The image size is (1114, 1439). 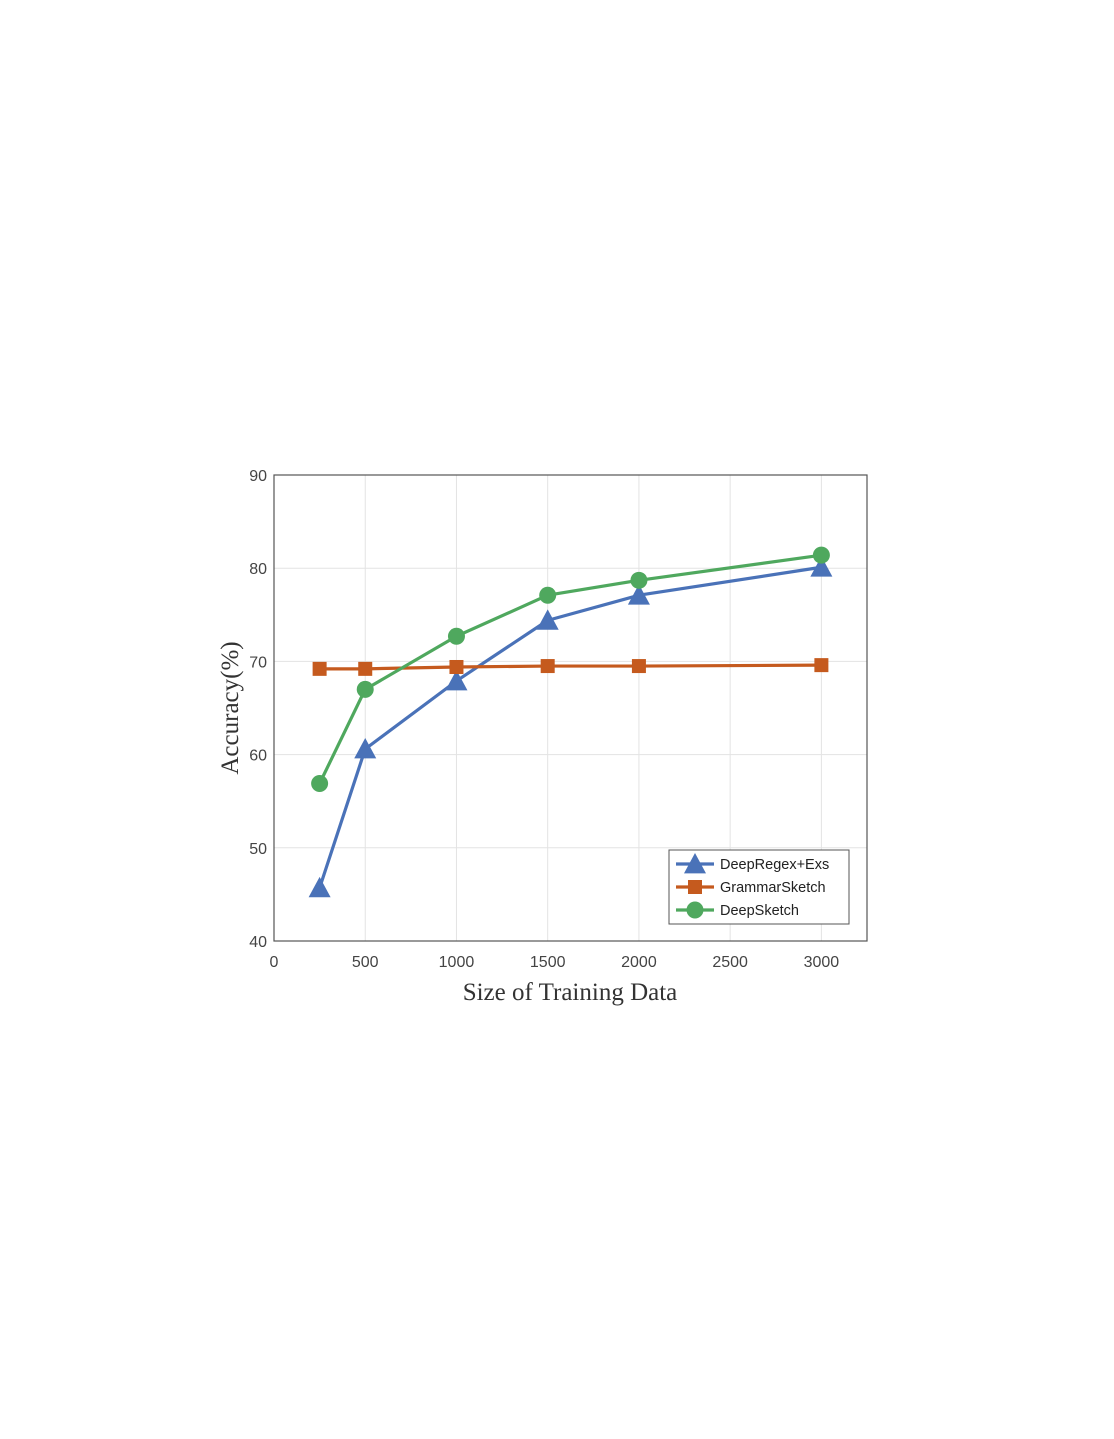 I want to click on series-triangle, so click(x=570, y=727).